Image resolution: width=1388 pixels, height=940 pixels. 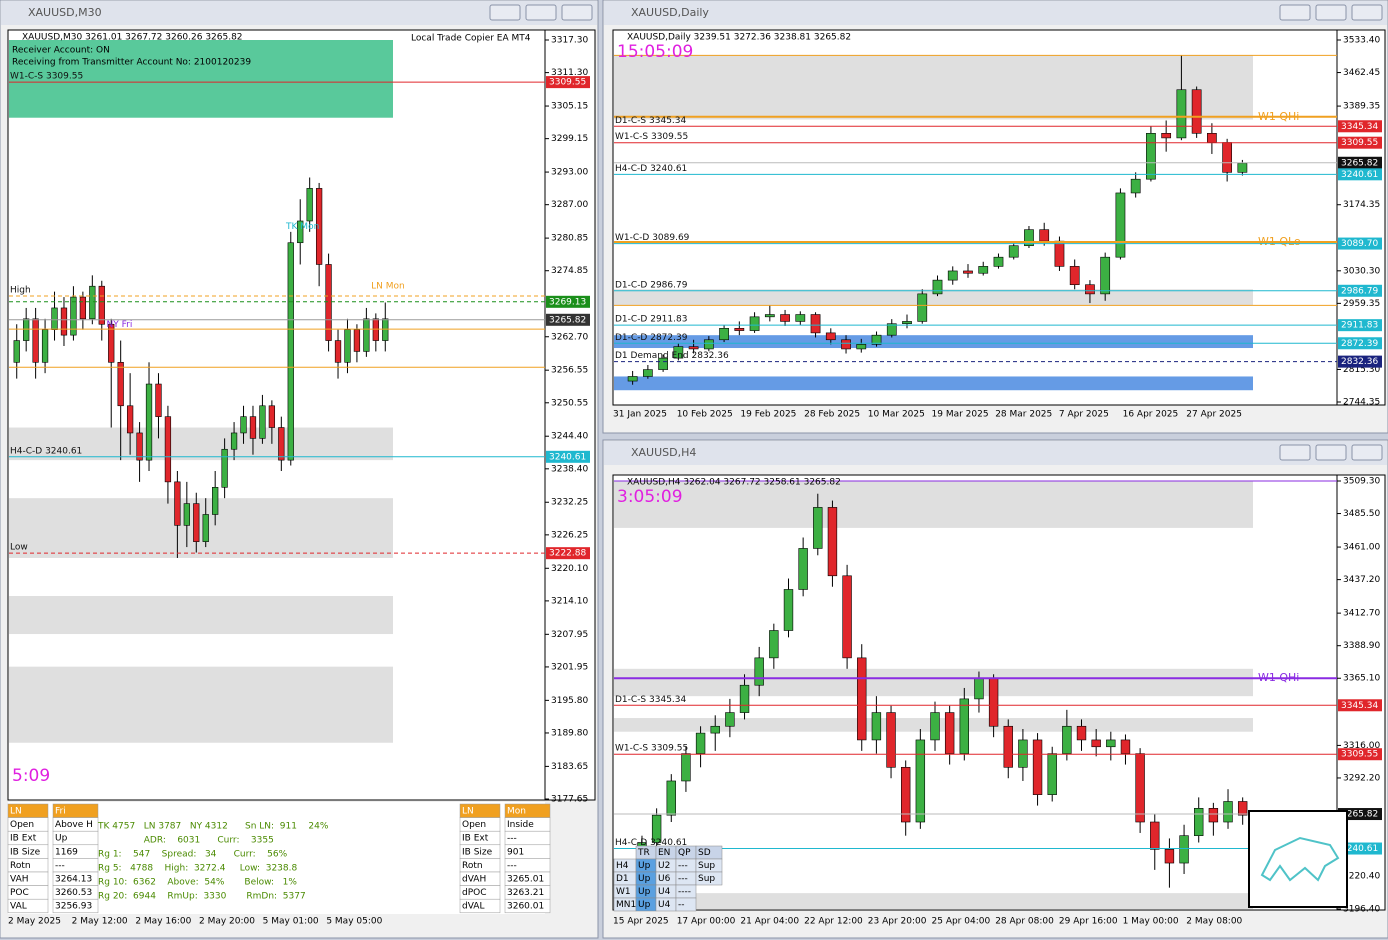 I want to click on y-tick-label: 3437.20, so click(x=1361, y=580).